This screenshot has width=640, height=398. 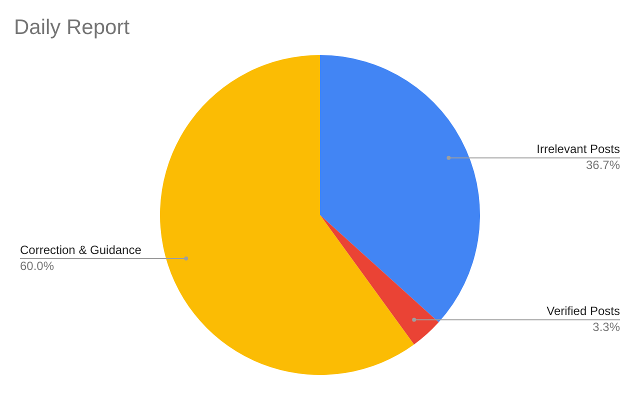 I want to click on slice-label: Correction & Guidance, so click(x=81, y=249).